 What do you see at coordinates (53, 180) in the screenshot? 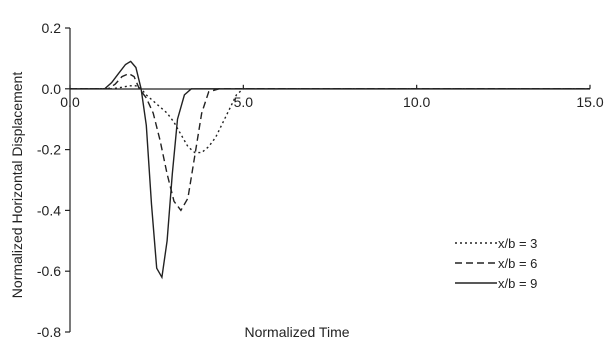
I see `y-tick-group: 0.2 0.0 -0.2 -0.4 -0.6 -0.8` at bounding box center [53, 180].